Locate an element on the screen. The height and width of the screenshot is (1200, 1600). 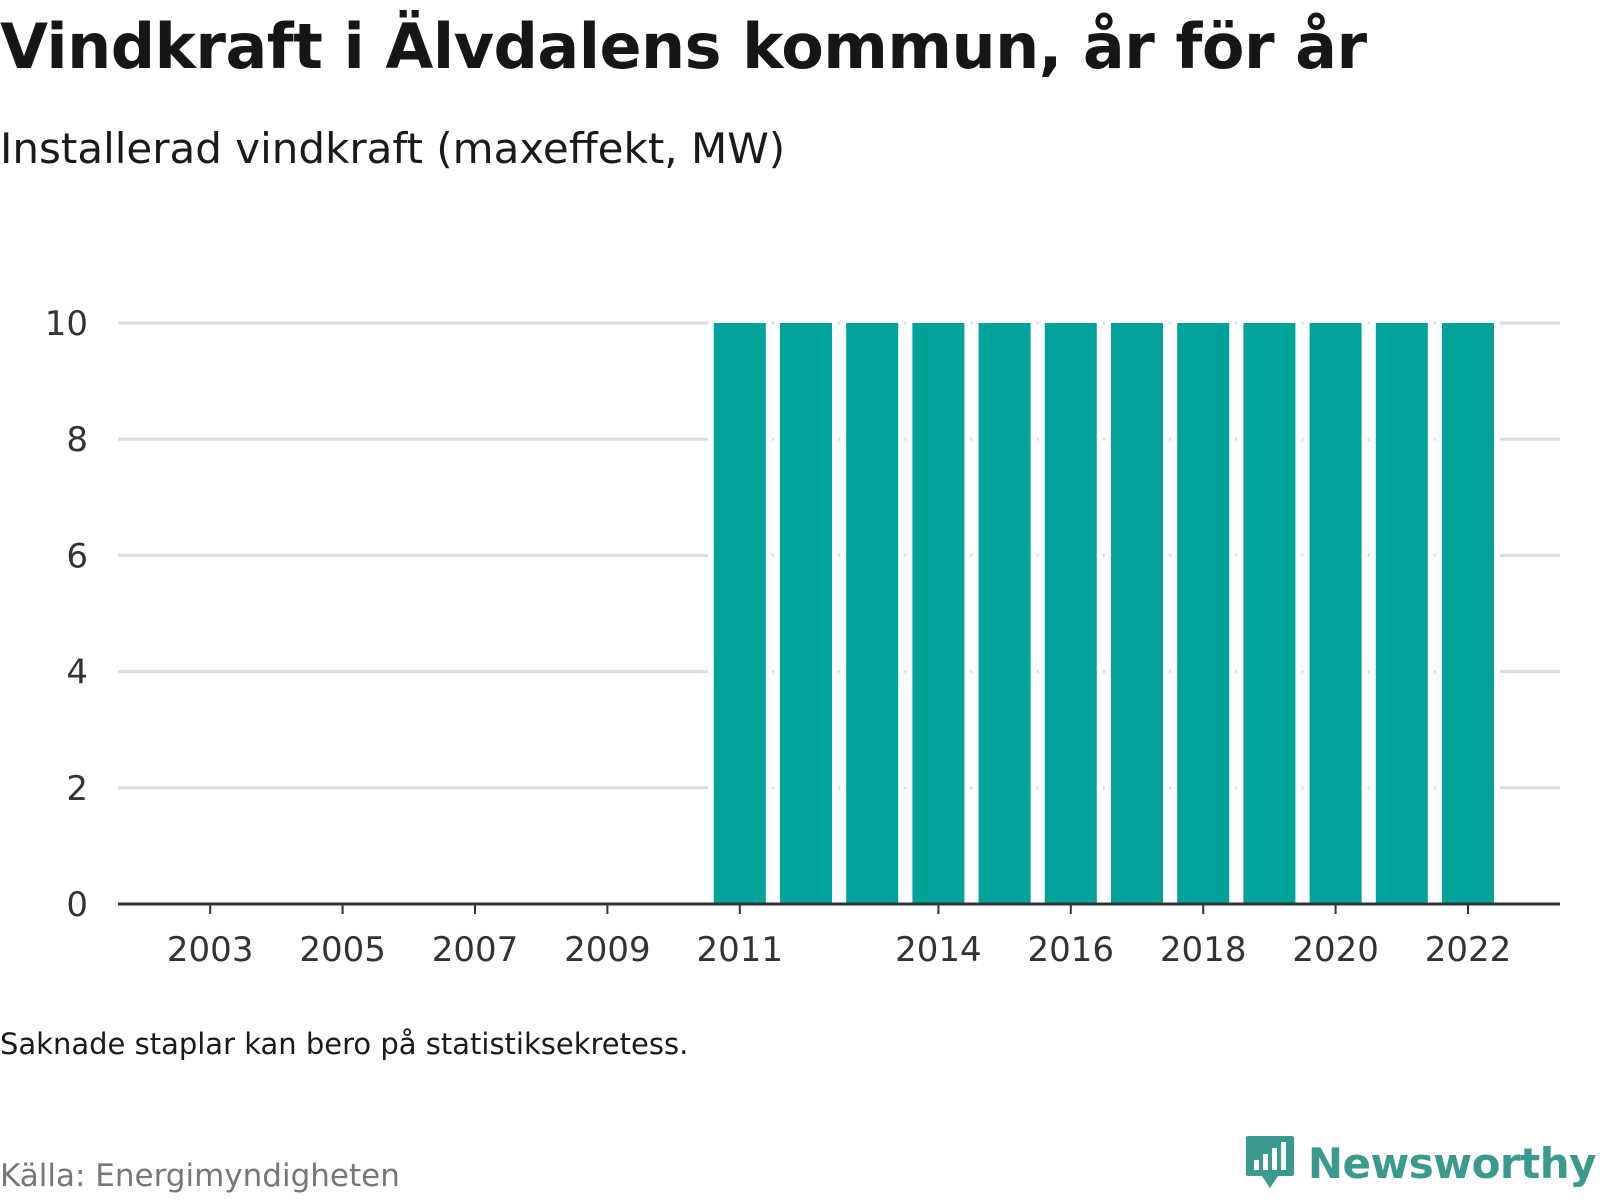
bar-2014 is located at coordinates (938, 613).